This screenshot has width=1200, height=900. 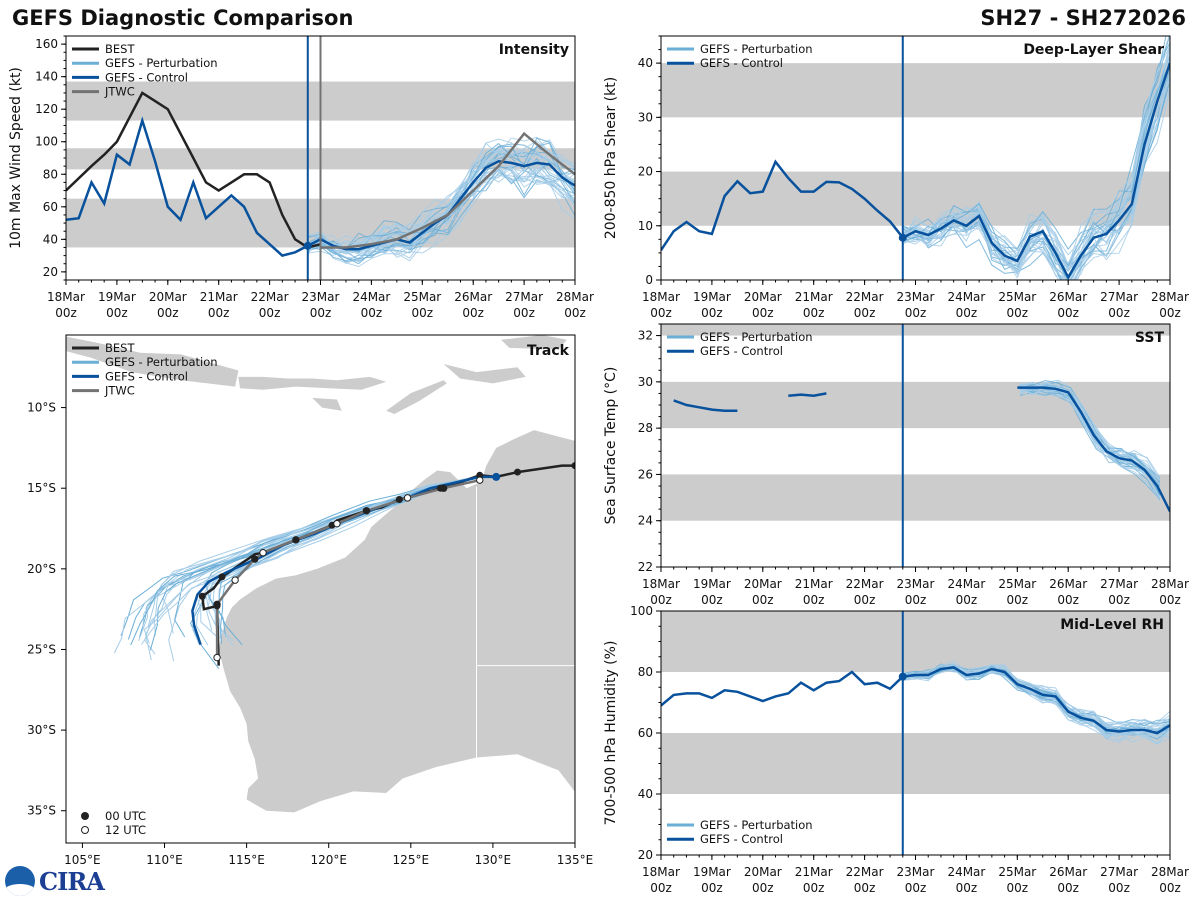 What do you see at coordinates (865, 297) in the screenshot?
I see `x-tick-label: 22Mar` at bounding box center [865, 297].